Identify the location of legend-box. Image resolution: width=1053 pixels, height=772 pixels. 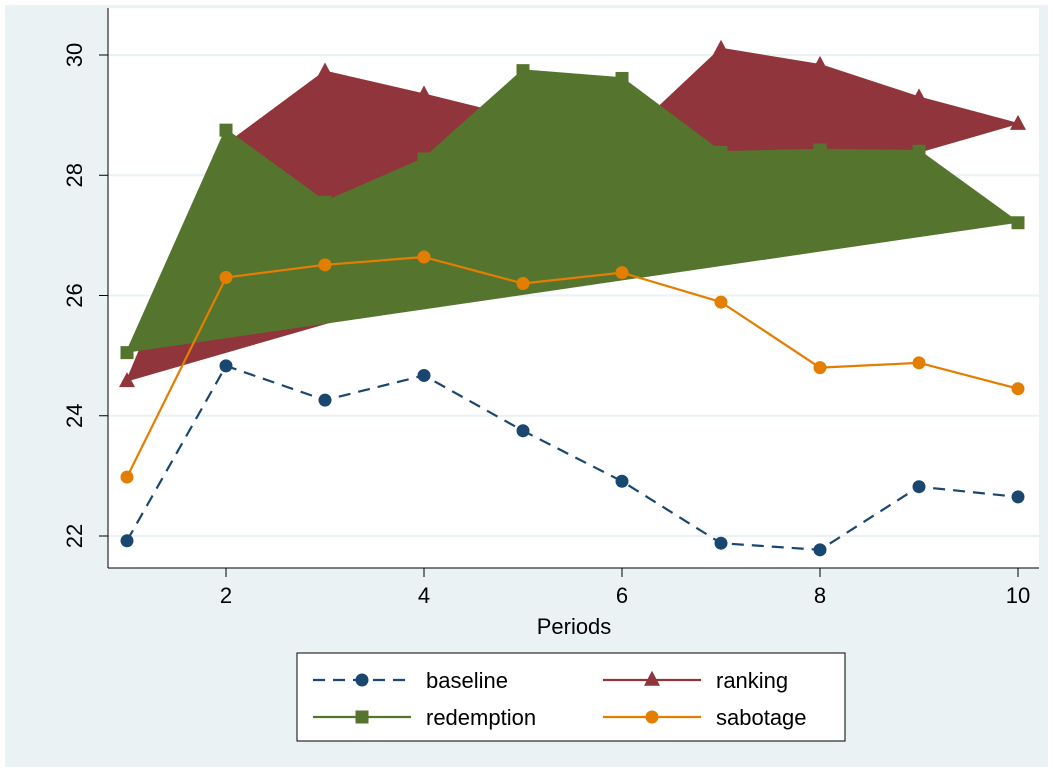
(571, 697).